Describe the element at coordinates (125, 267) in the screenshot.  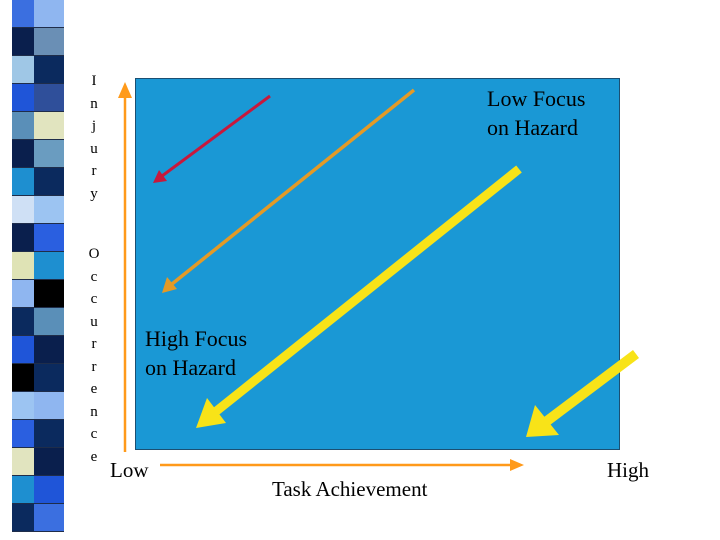
I see `y-axis-arrow` at that location.